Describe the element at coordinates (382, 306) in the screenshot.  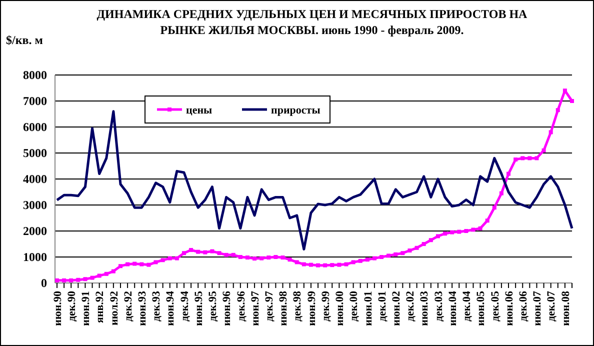
I see `x-tick-label: дек.01` at that location.